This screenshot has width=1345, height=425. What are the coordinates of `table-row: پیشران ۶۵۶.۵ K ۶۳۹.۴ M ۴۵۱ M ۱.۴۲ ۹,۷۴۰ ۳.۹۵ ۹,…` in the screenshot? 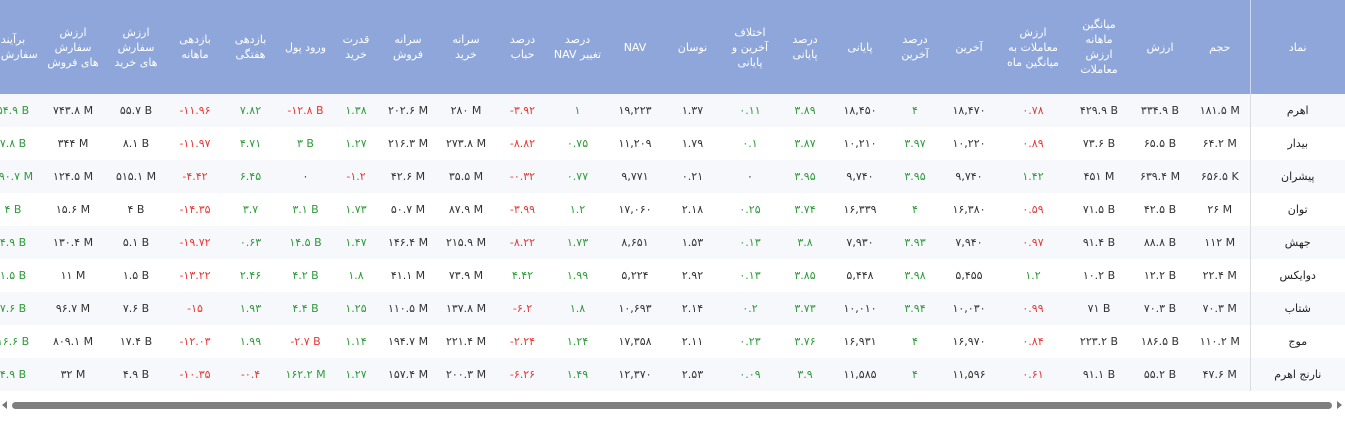 It's located at (672, 176).